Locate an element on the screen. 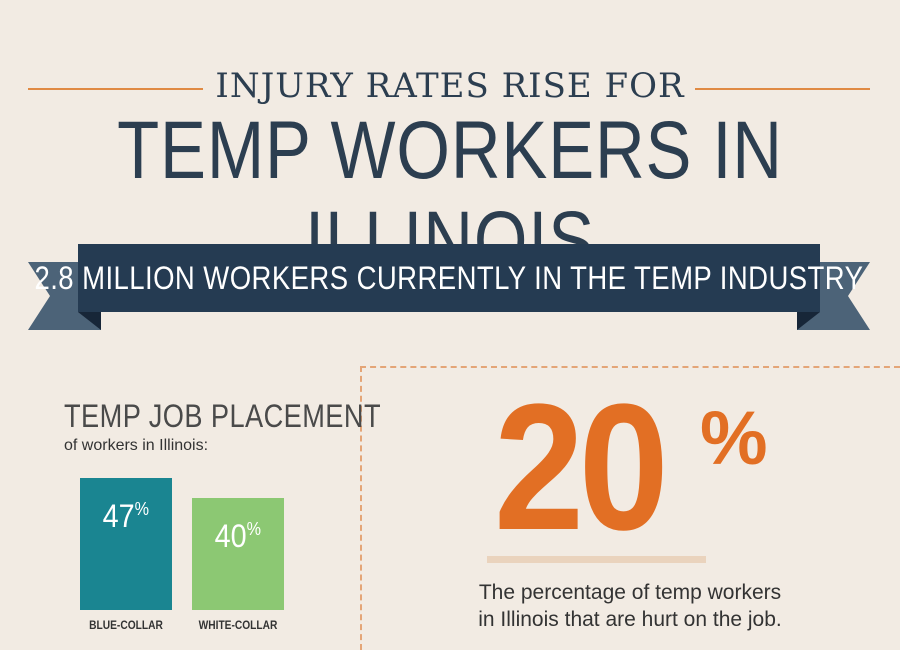 The image size is (900, 650). placement-subtitle: of workers in Illinois: is located at coordinates (136, 445).